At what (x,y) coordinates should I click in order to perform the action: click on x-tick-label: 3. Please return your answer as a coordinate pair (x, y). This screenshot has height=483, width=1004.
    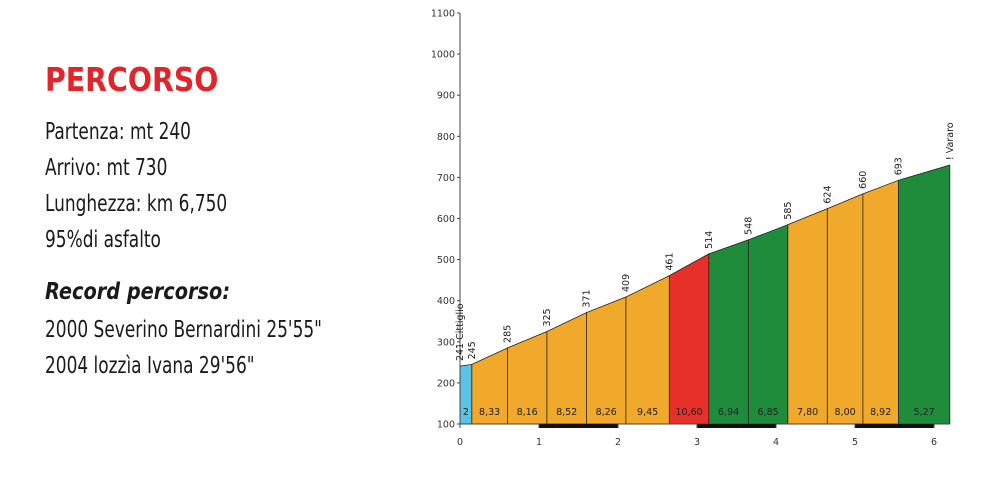
    Looking at the image, I should click on (697, 442).